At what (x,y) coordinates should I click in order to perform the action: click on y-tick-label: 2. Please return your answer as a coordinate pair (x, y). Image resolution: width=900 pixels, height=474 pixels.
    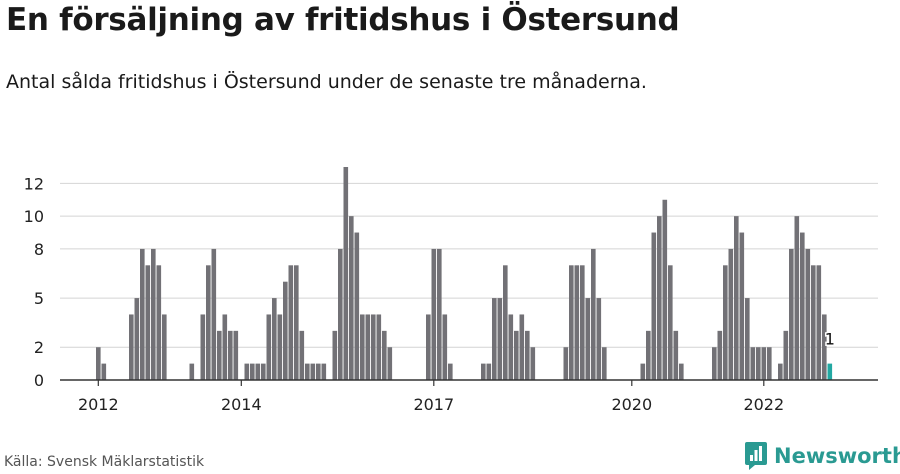
    Looking at the image, I should click on (39, 347).